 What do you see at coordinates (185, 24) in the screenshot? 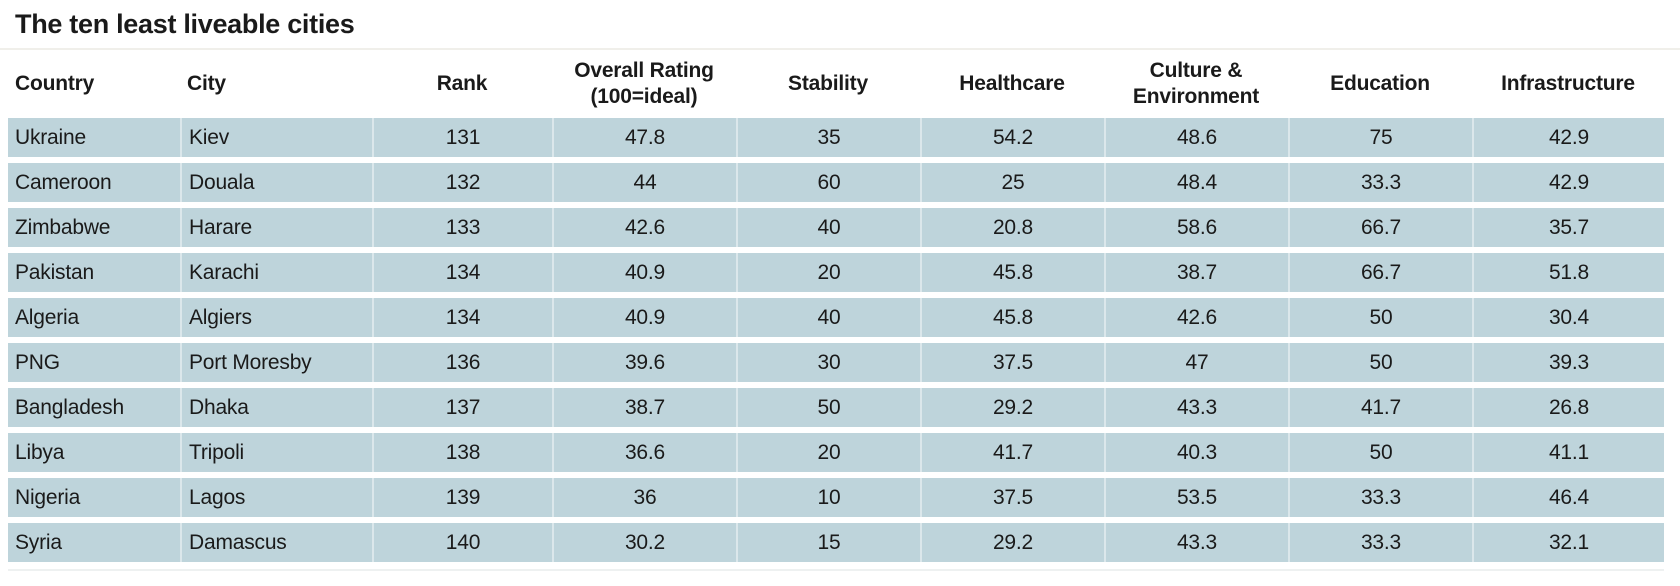
I see `page-title: The ten least liveable cities` at bounding box center [185, 24].